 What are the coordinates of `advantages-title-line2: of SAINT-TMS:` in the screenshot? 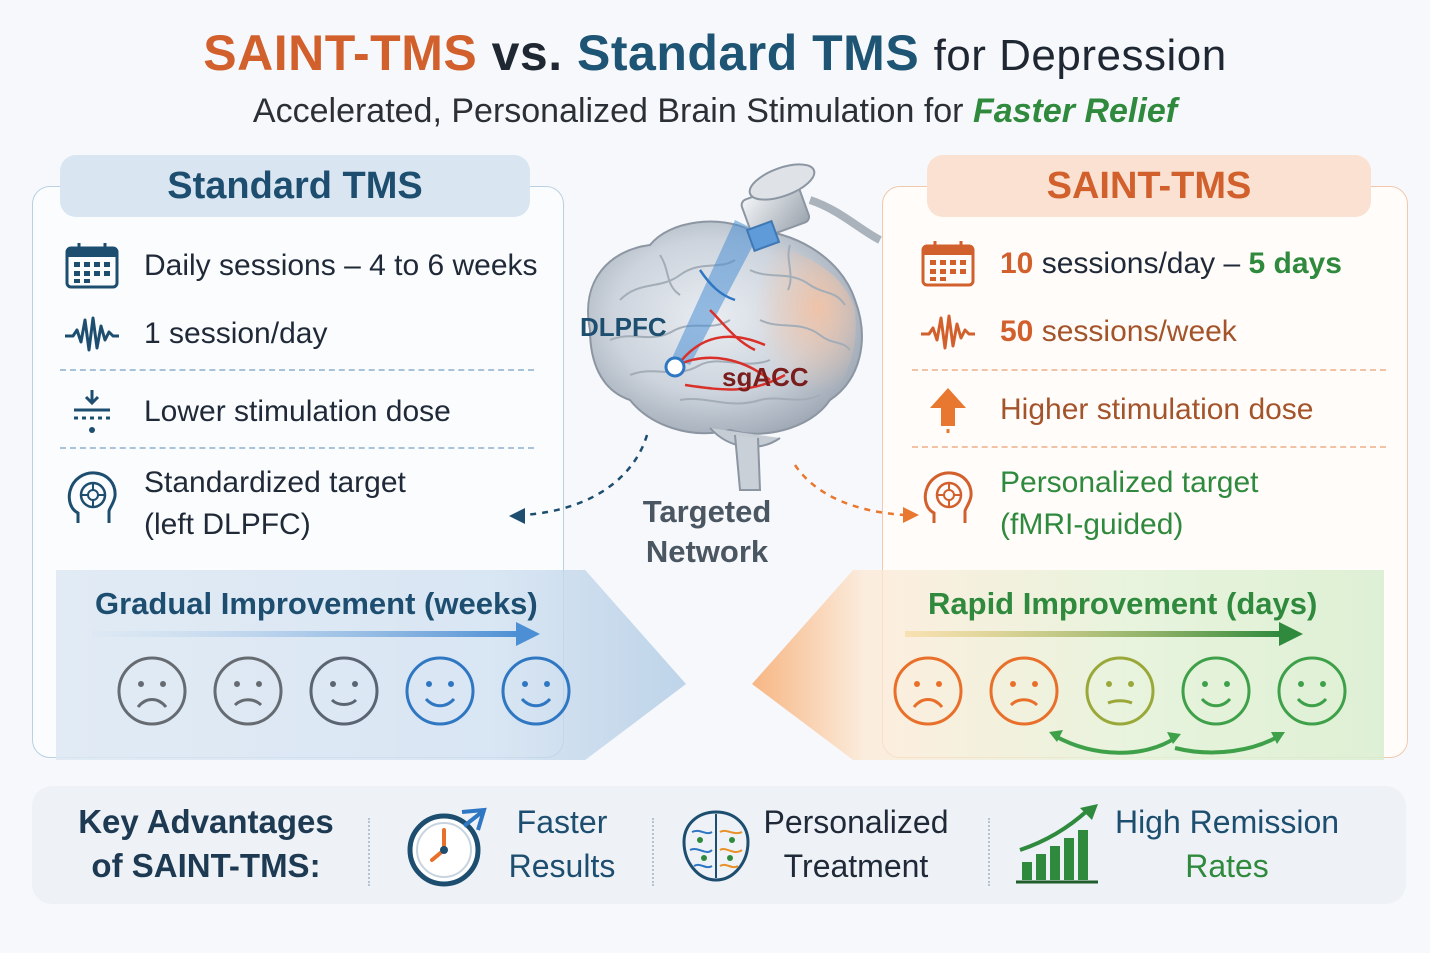 It's located at (206, 865).